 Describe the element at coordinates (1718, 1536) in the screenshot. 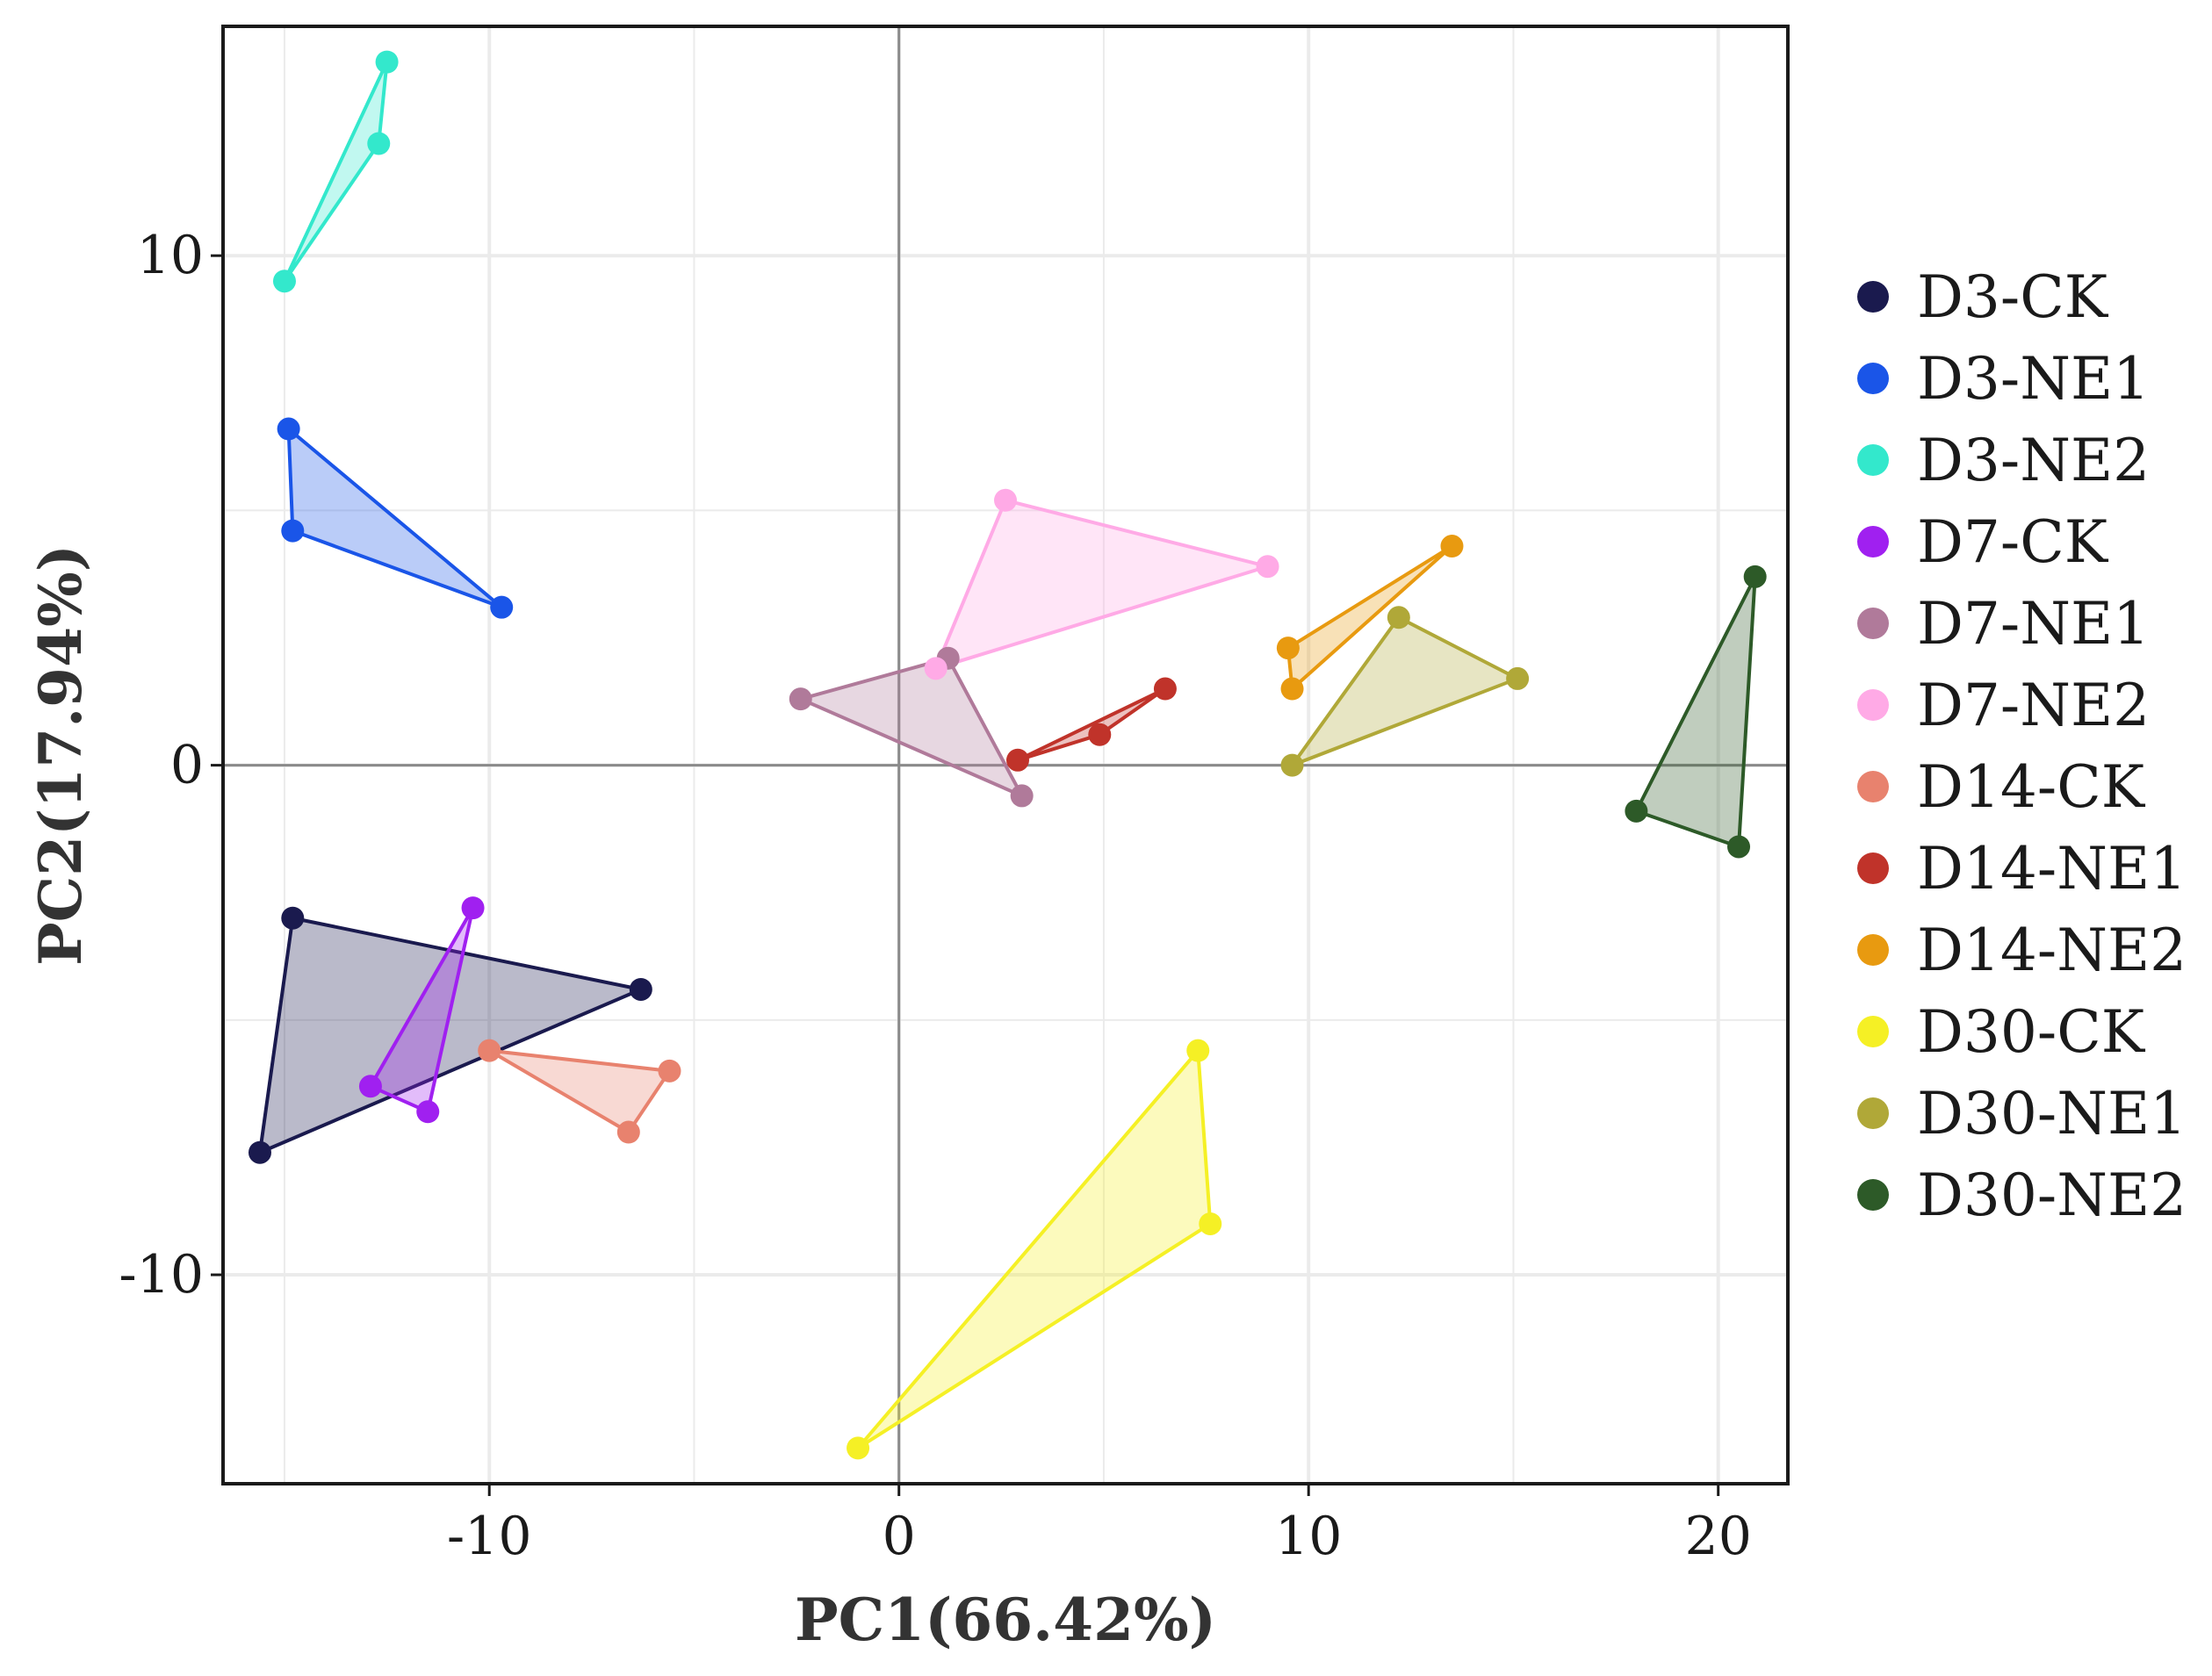

I see `x-tick-label: 20` at that location.